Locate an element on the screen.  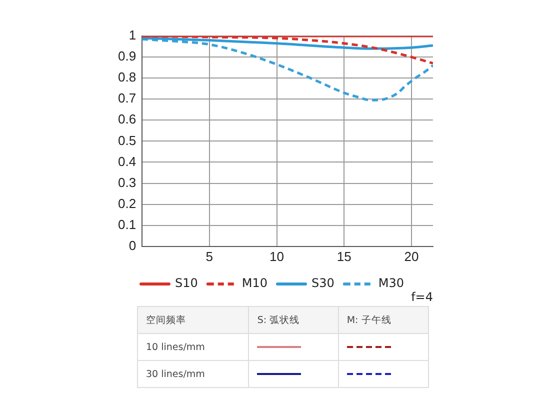
y-tick-label: 0.1 is located at coordinates (127, 224).